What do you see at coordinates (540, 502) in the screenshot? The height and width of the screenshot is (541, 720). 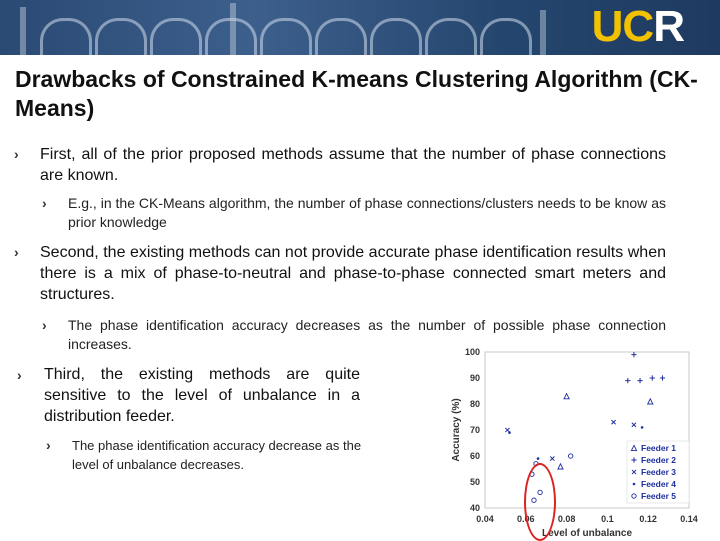 I see `highlight-ellipse` at bounding box center [540, 502].